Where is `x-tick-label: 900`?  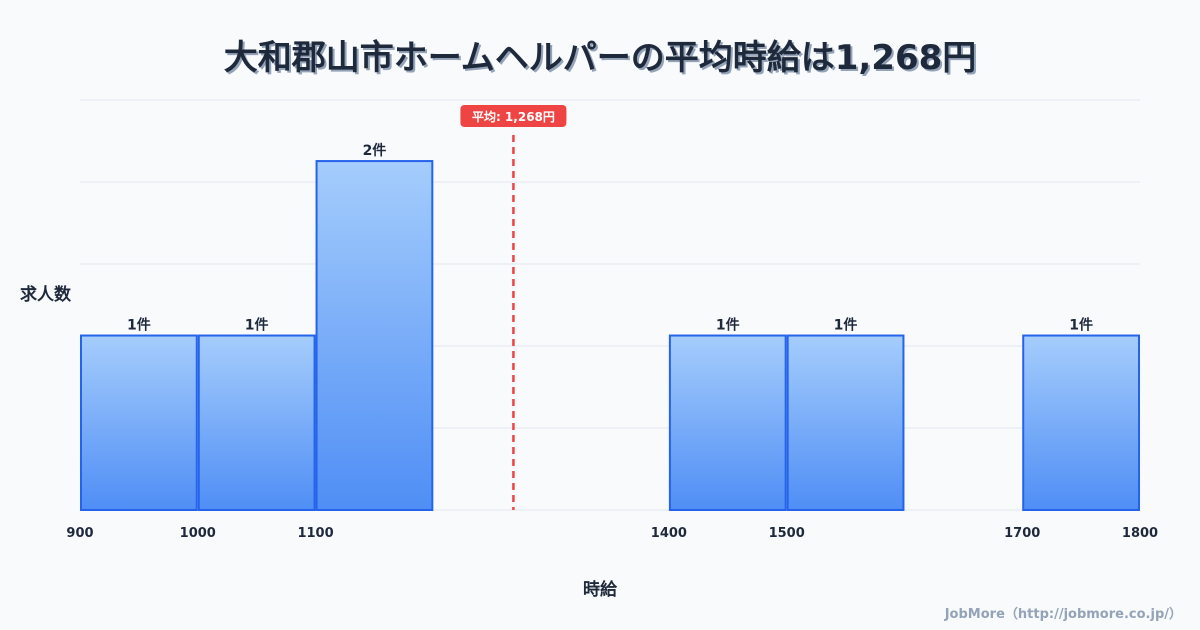 x-tick-label: 900 is located at coordinates (79, 533).